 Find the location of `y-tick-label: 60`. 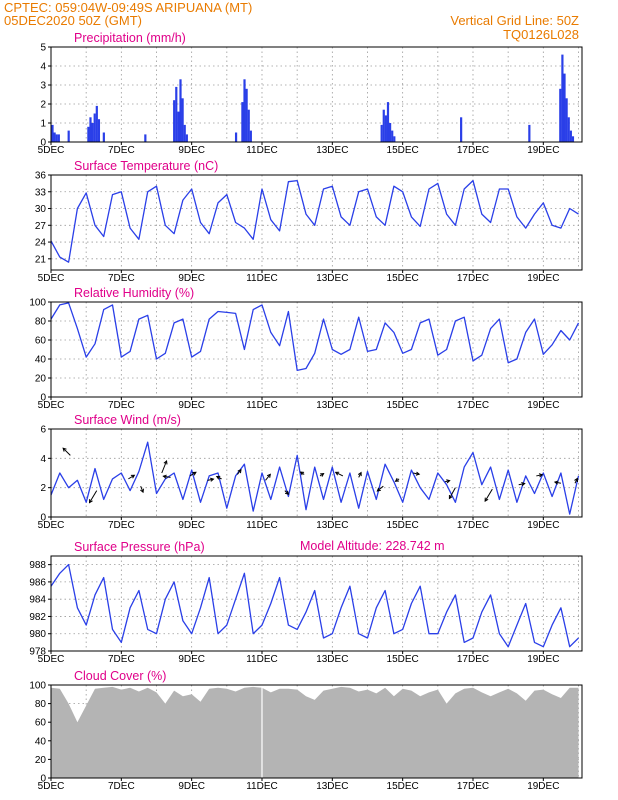

y-tick-label: 60 is located at coordinates (41, 723).